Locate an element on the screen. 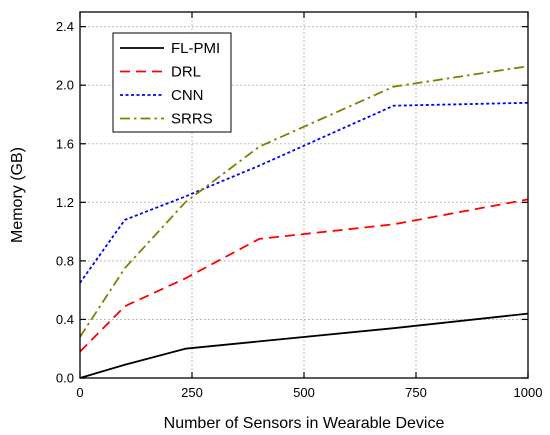 The height and width of the screenshot is (435, 550). y-tick-label: 0.0 is located at coordinates (65, 378).